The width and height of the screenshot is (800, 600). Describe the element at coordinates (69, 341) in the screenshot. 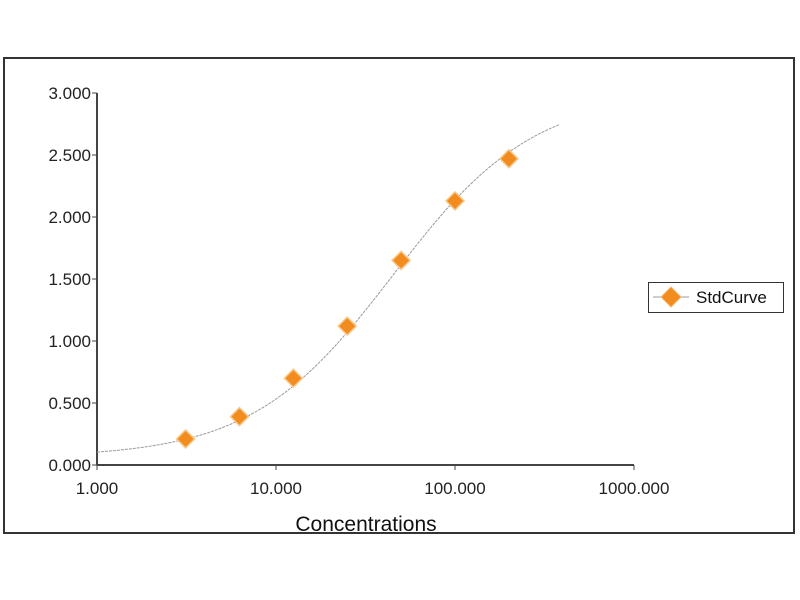

I see `y-tick-label: 1.000` at that location.